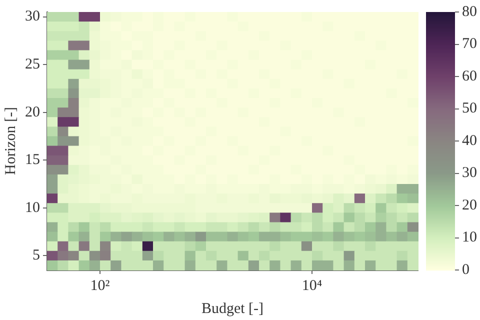  Describe the element at coordinates (466, 270) in the screenshot. I see `color-bar-label: 0` at that location.